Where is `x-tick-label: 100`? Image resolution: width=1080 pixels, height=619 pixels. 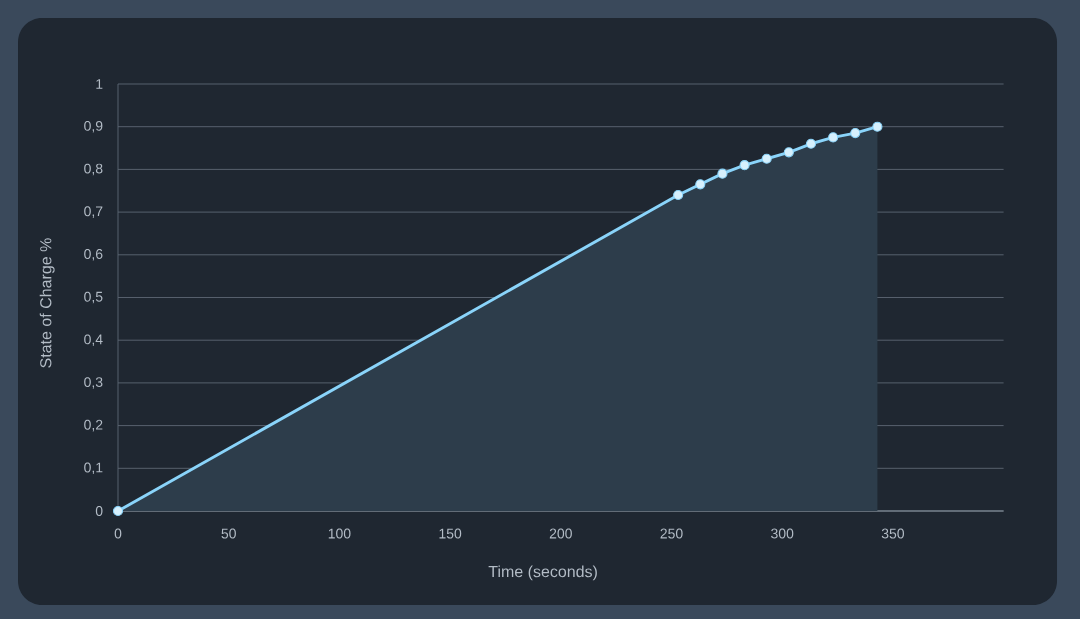 x-tick-label: 100 is located at coordinates (339, 533).